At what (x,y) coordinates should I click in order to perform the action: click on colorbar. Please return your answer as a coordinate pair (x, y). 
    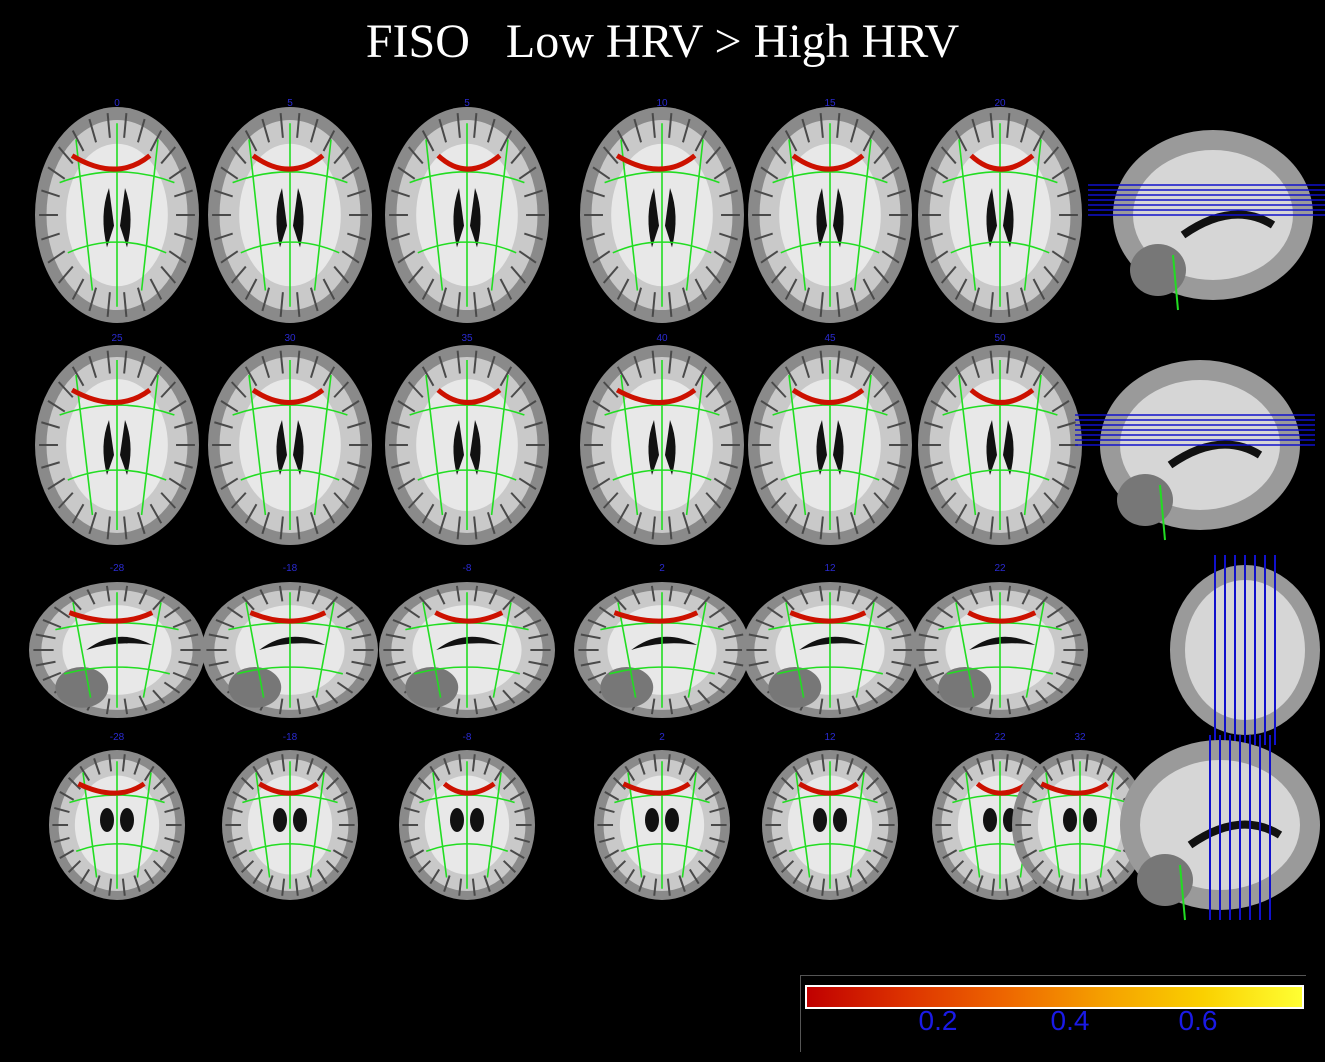
    Looking at the image, I should click on (1054, 997).